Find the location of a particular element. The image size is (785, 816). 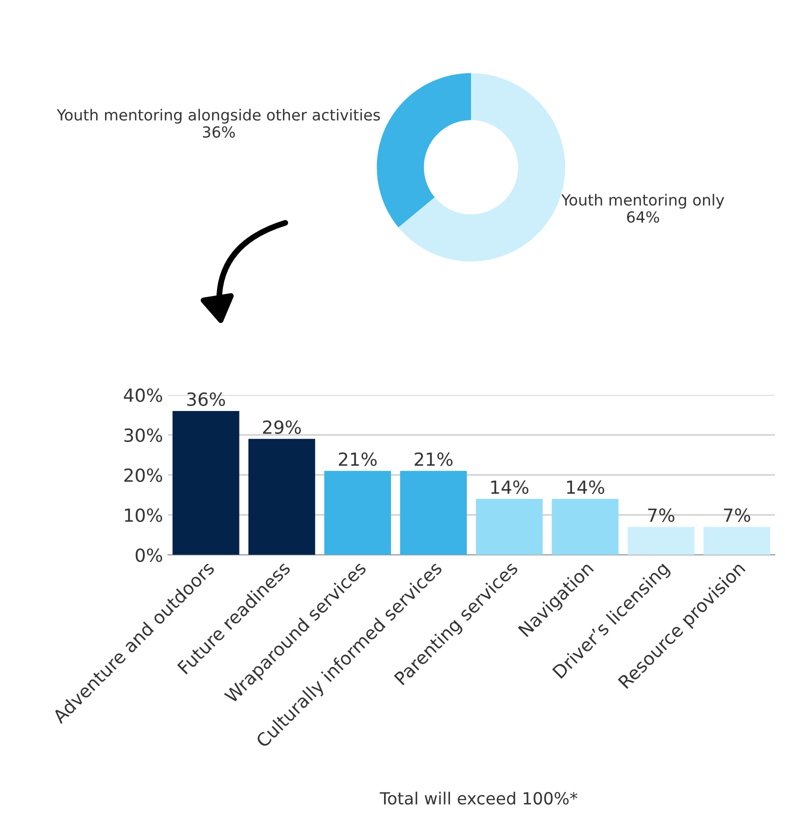

text: Total will exceed 100%* is located at coordinates (479, 798).